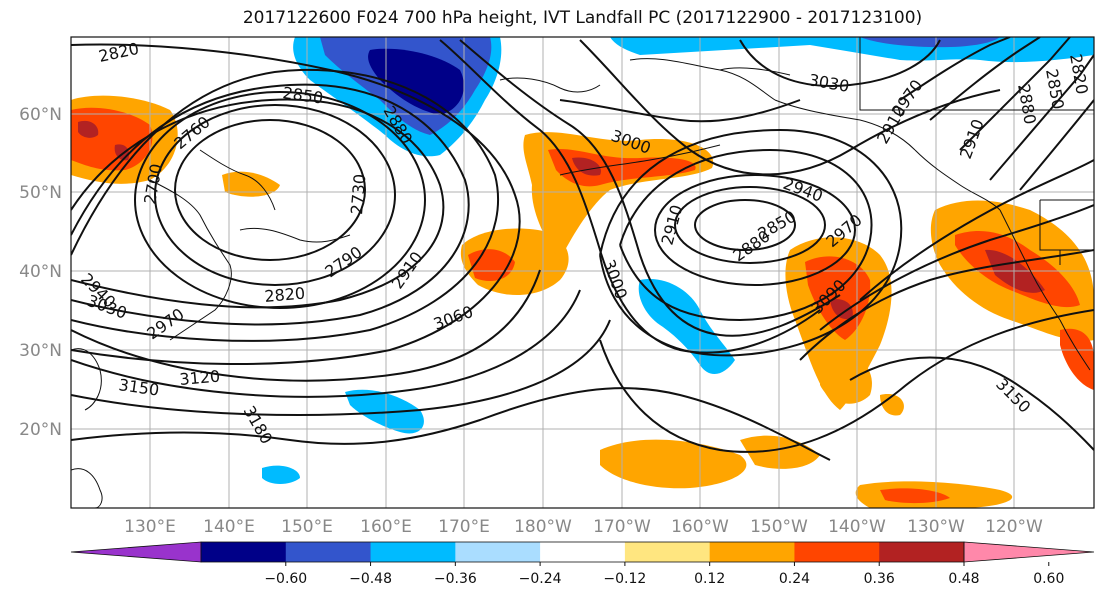  Describe the element at coordinates (1048, 579) in the screenshot. I see `colorbar-tick-label: 0.60` at that location.